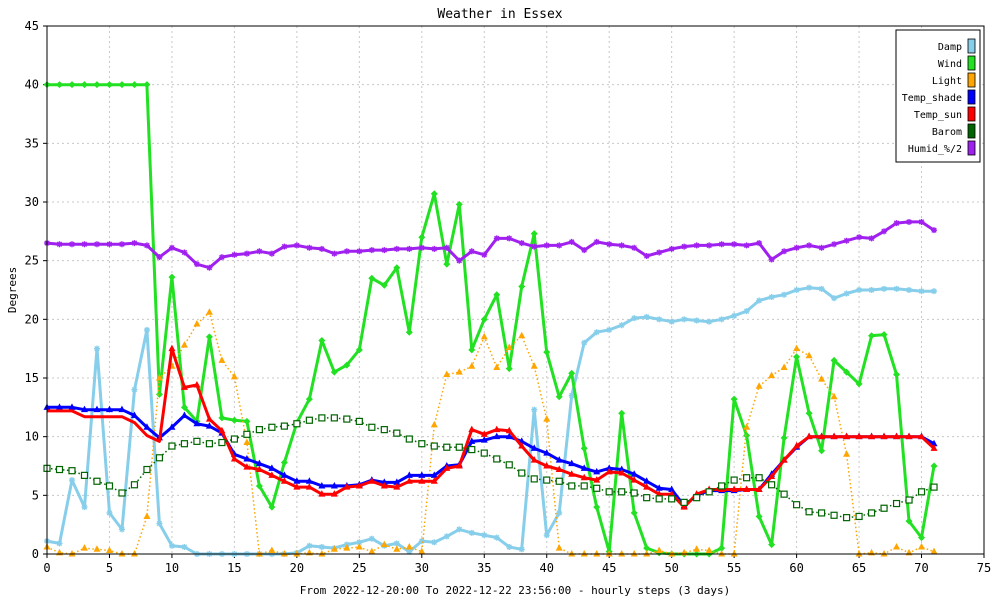 The width and height of the screenshot is (1000, 600). I want to click on chart-title: Weather in Essex, so click(499, 14).